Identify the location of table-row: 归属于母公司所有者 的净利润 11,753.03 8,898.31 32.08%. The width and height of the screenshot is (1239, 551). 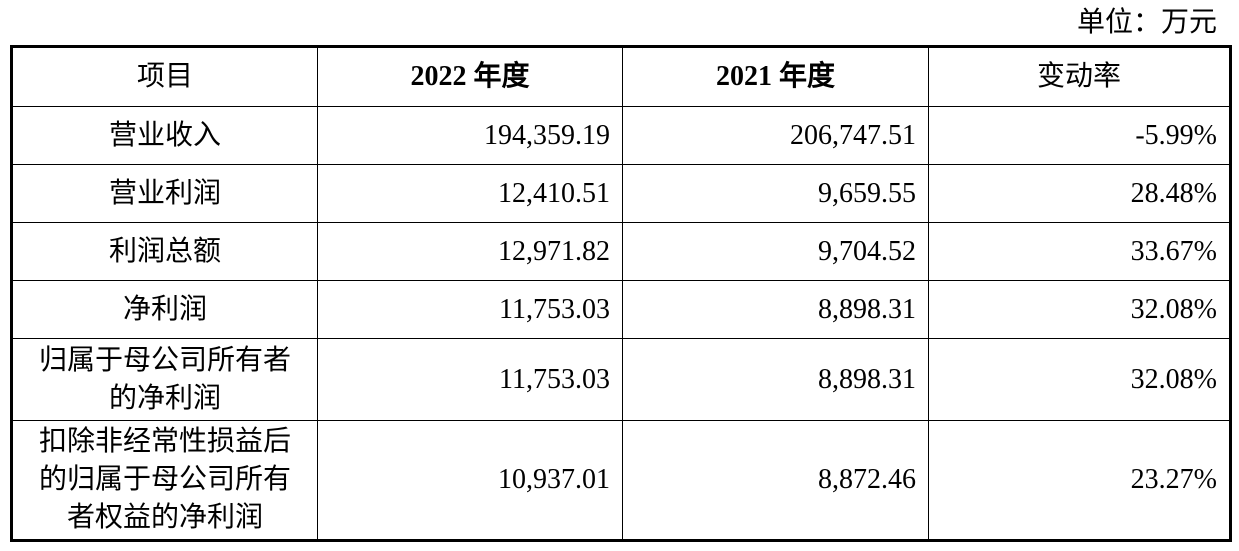
(621, 379).